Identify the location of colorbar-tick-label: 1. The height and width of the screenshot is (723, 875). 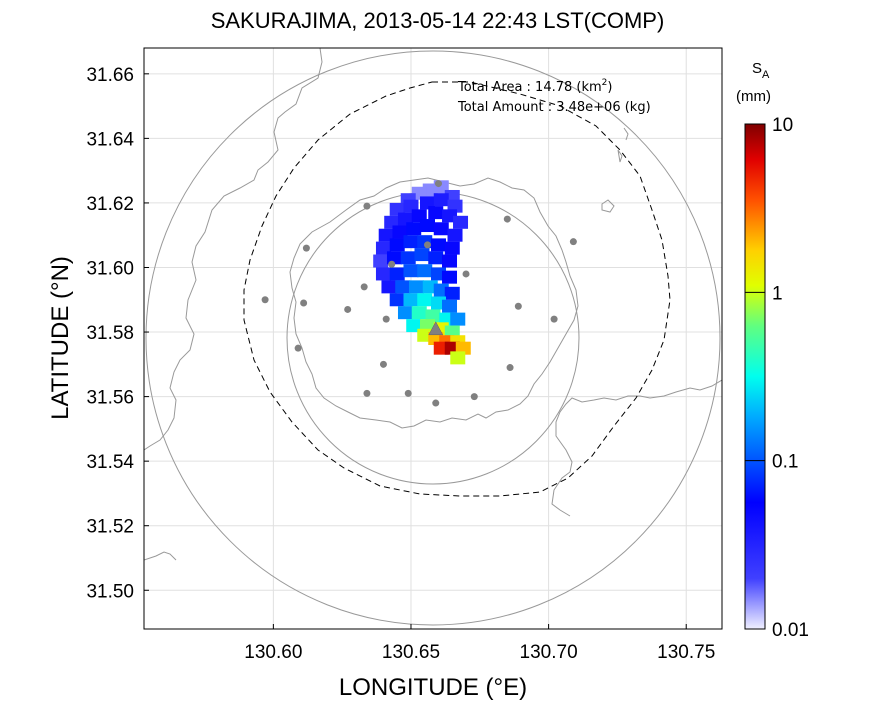
(777, 293).